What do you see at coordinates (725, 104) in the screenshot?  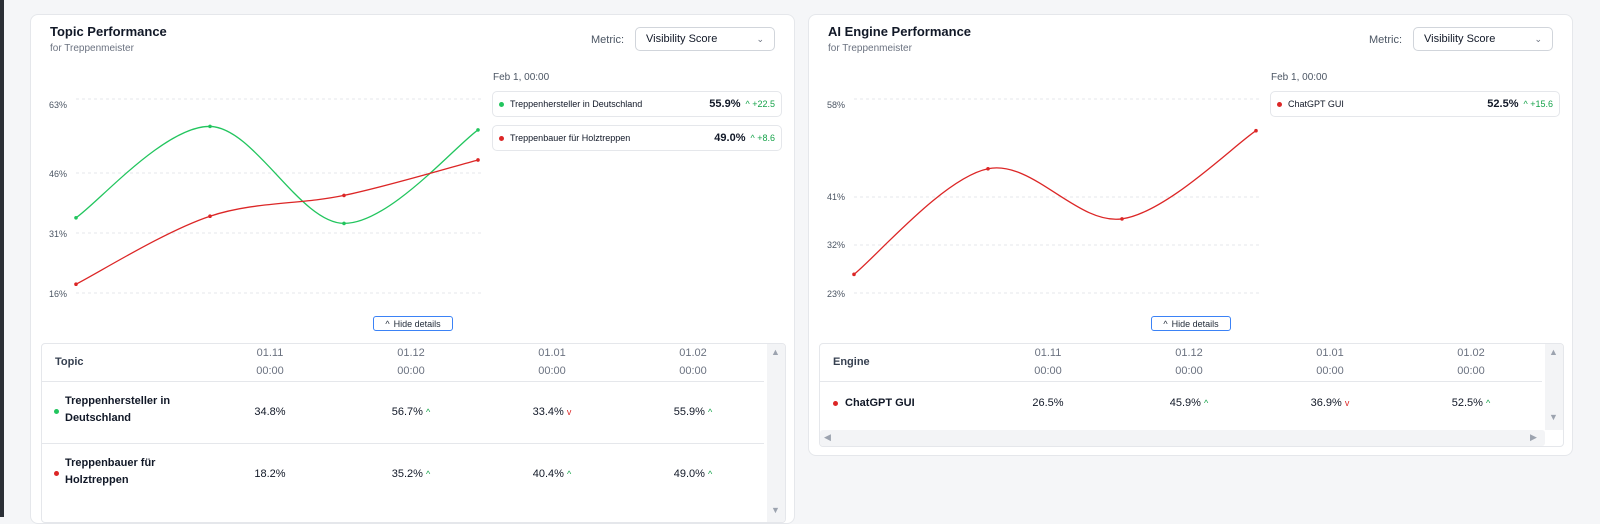 I see `tooltip-value: 55.9%` at bounding box center [725, 104].